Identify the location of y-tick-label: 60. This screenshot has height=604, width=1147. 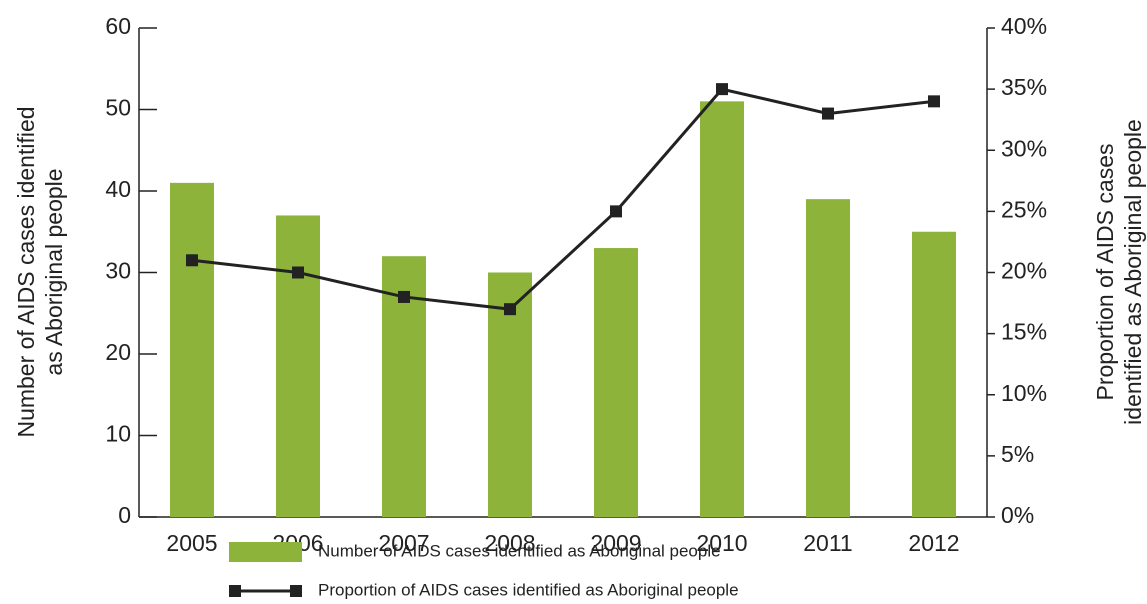
(118, 26).